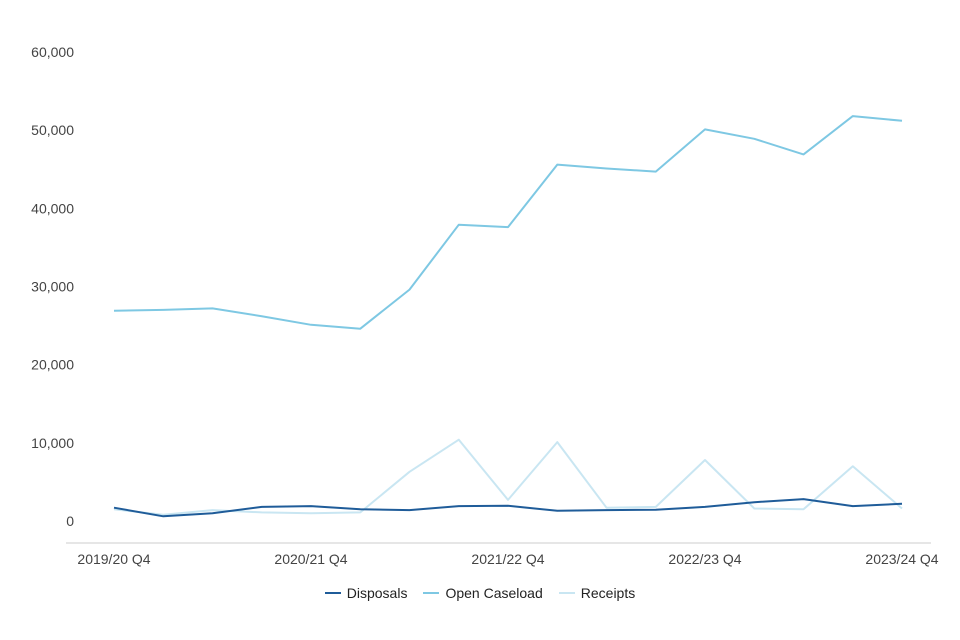 The height and width of the screenshot is (640, 960). Describe the element at coordinates (52, 208) in the screenshot. I see `y-tick-label: 40,000` at that location.